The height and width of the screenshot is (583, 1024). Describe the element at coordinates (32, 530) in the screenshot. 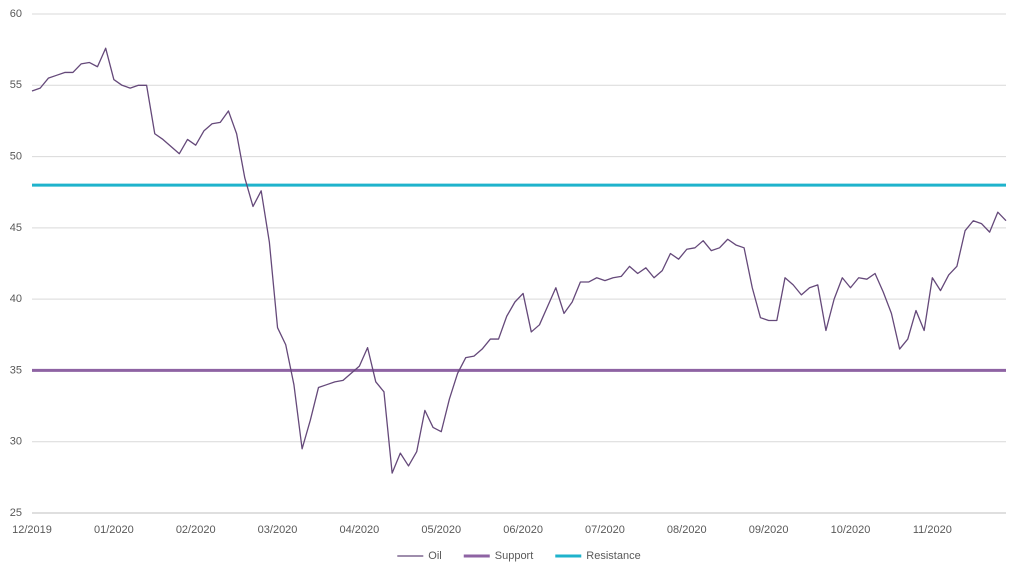

I see `x-tick-label: 12/2019` at that location.